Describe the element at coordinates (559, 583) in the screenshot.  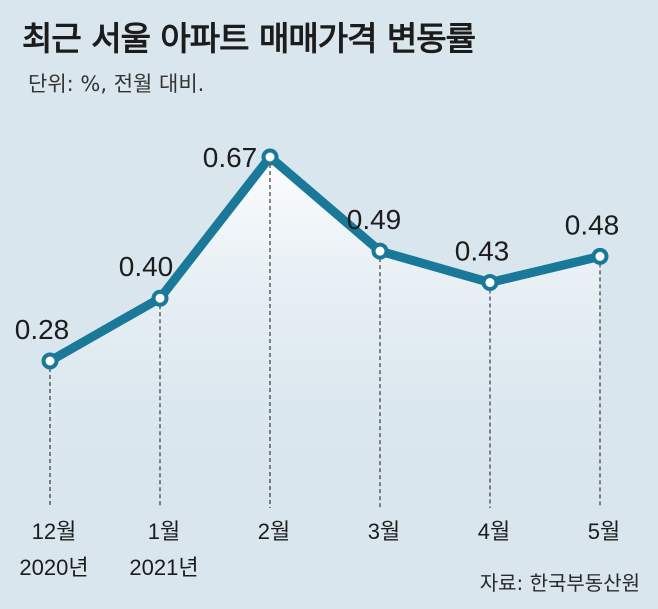
I see `chart-source: 자료: 한국부동산원` at that location.